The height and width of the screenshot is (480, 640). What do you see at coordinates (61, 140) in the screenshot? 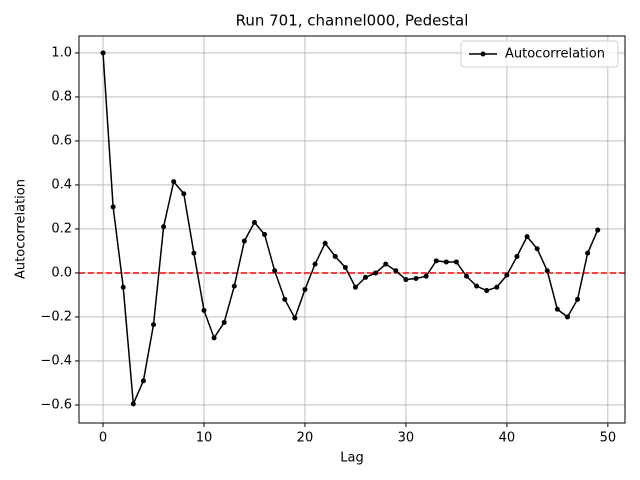
I see `y-tick-label: 0.6` at bounding box center [61, 140].